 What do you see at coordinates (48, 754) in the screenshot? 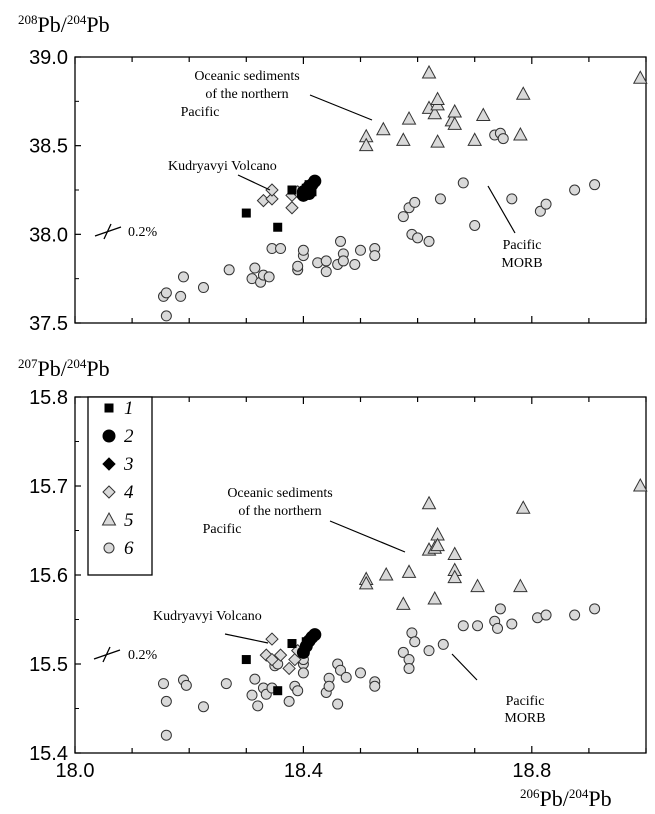
I see `bottom-ytick-label: 15.4` at bounding box center [48, 754].